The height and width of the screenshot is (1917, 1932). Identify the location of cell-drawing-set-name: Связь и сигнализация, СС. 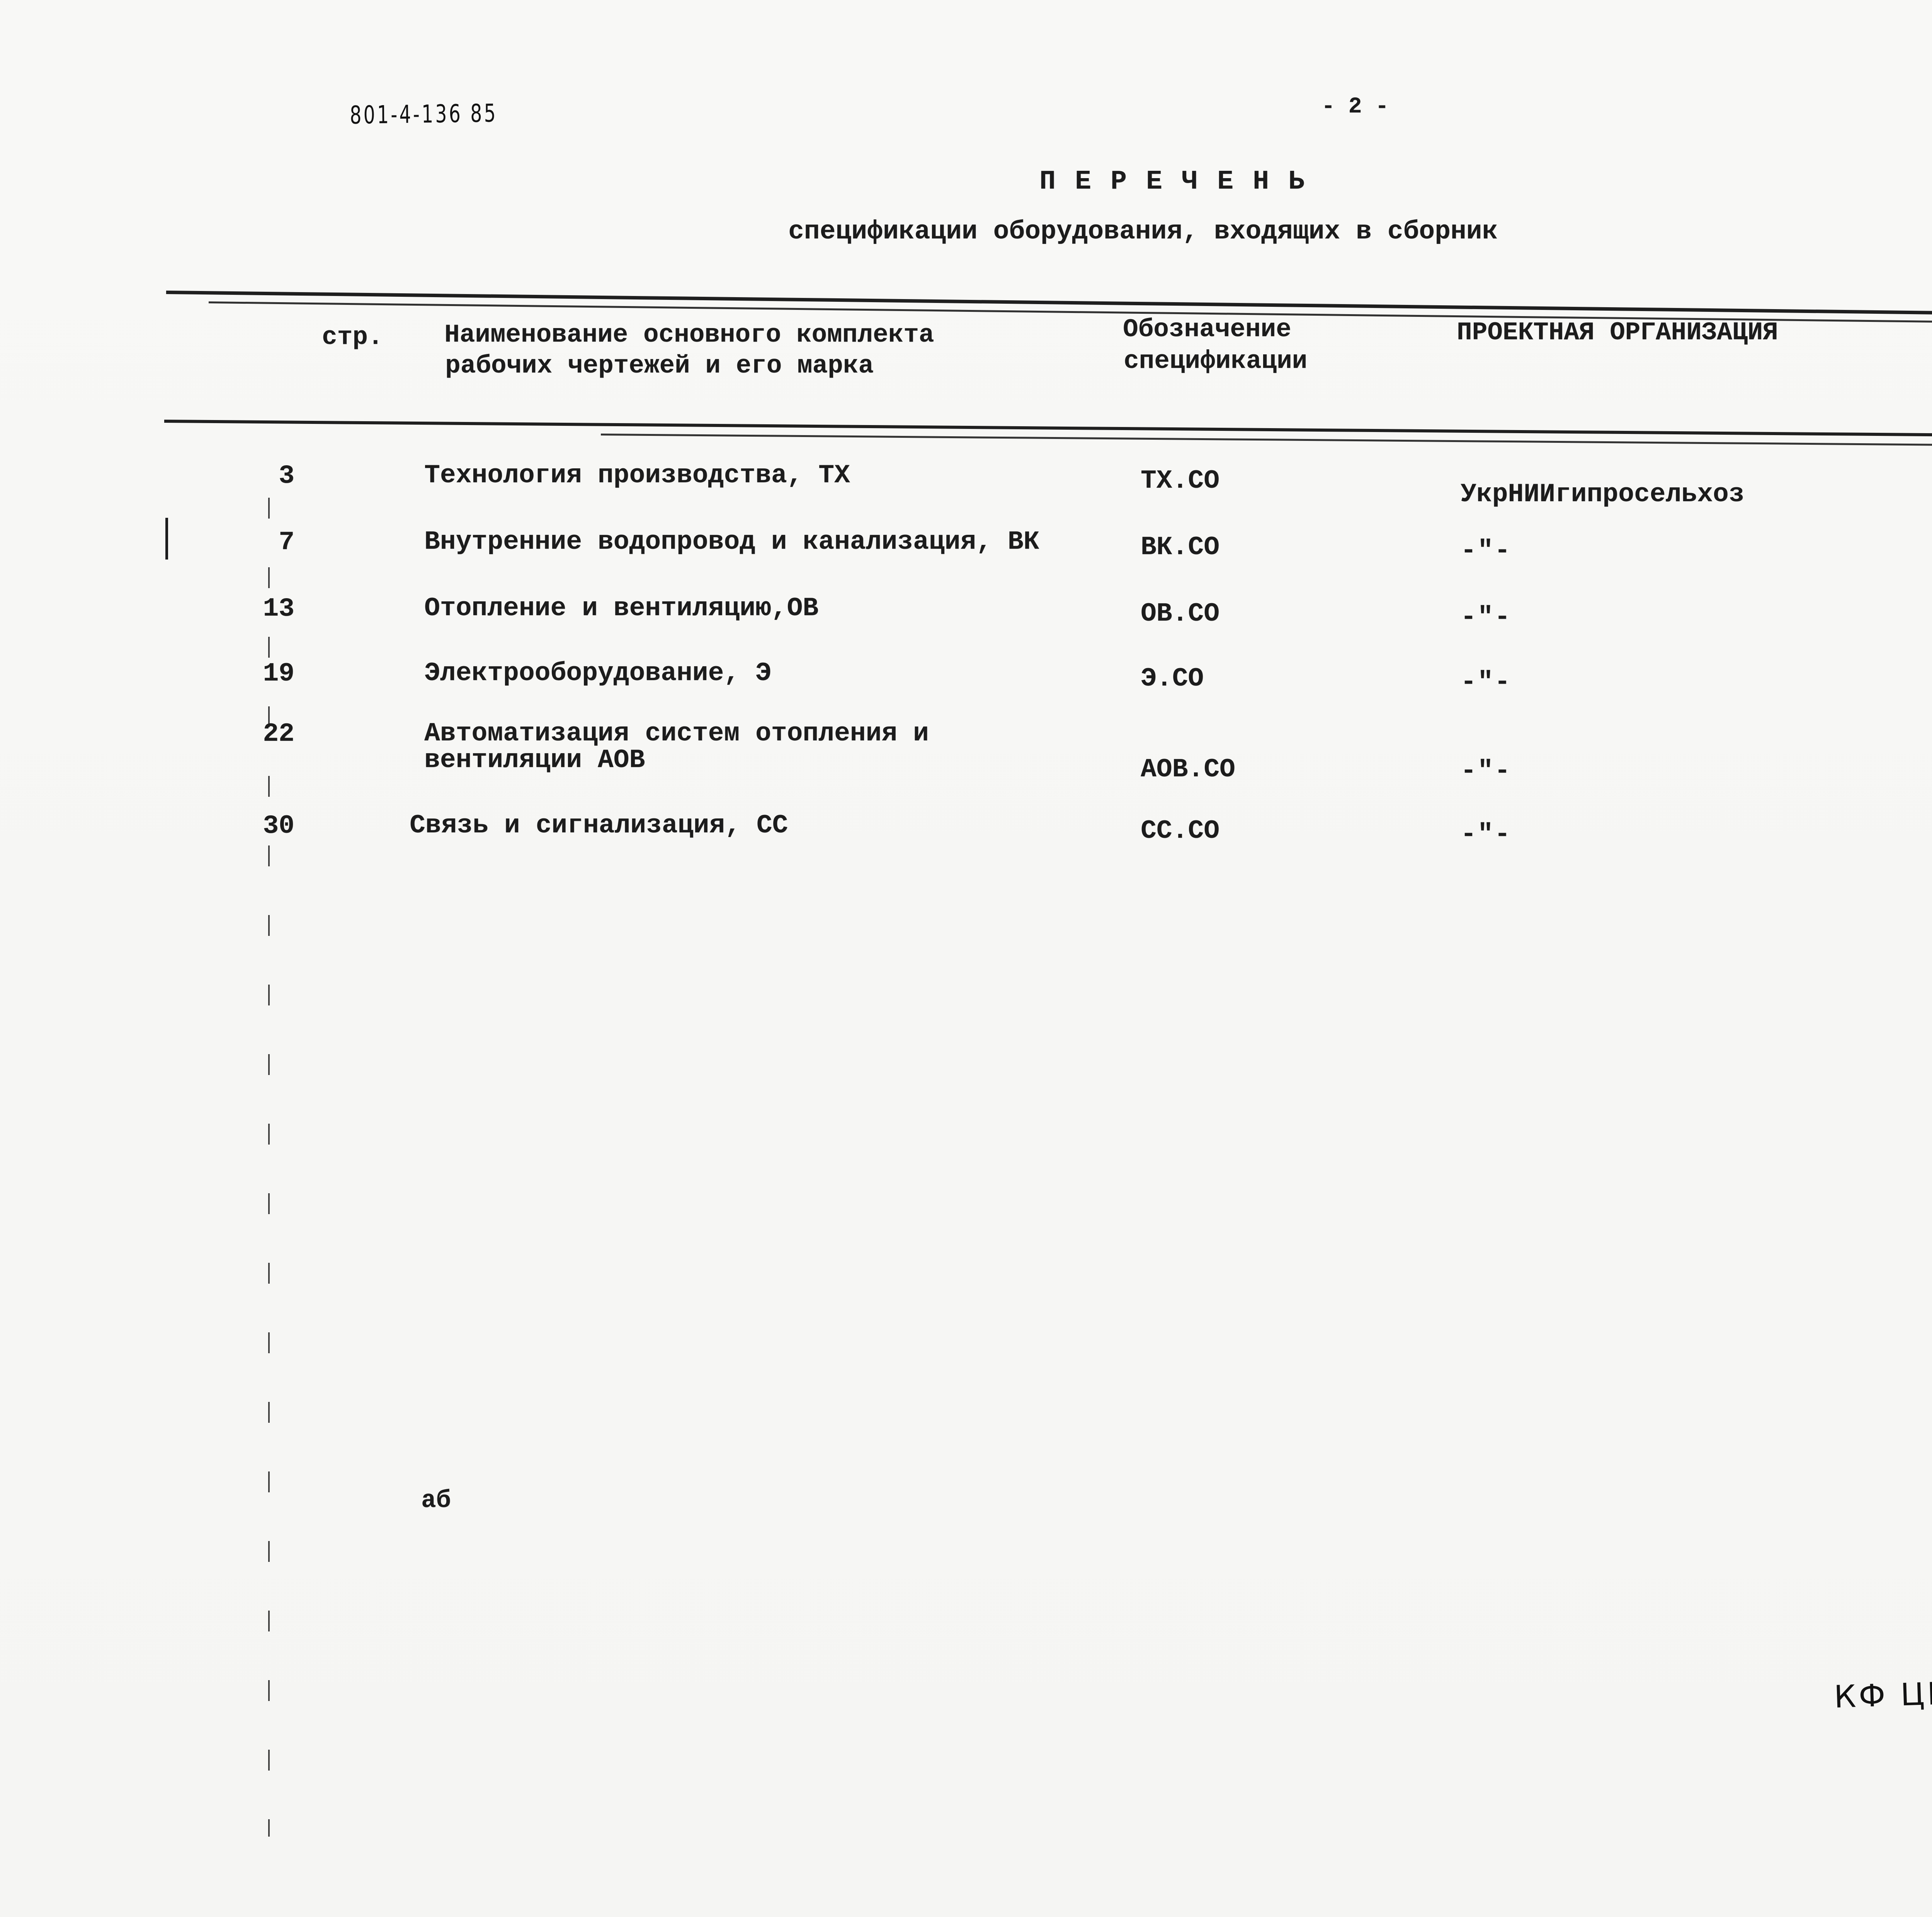
(599, 826).